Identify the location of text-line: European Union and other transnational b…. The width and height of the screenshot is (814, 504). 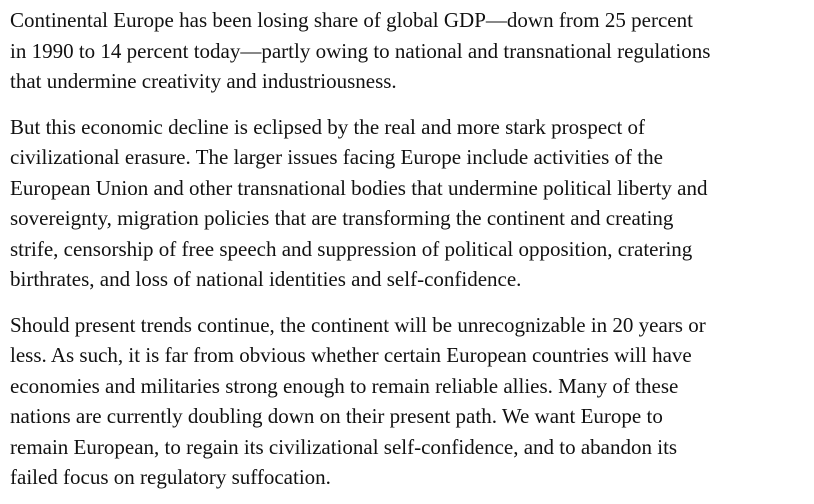
(359, 187).